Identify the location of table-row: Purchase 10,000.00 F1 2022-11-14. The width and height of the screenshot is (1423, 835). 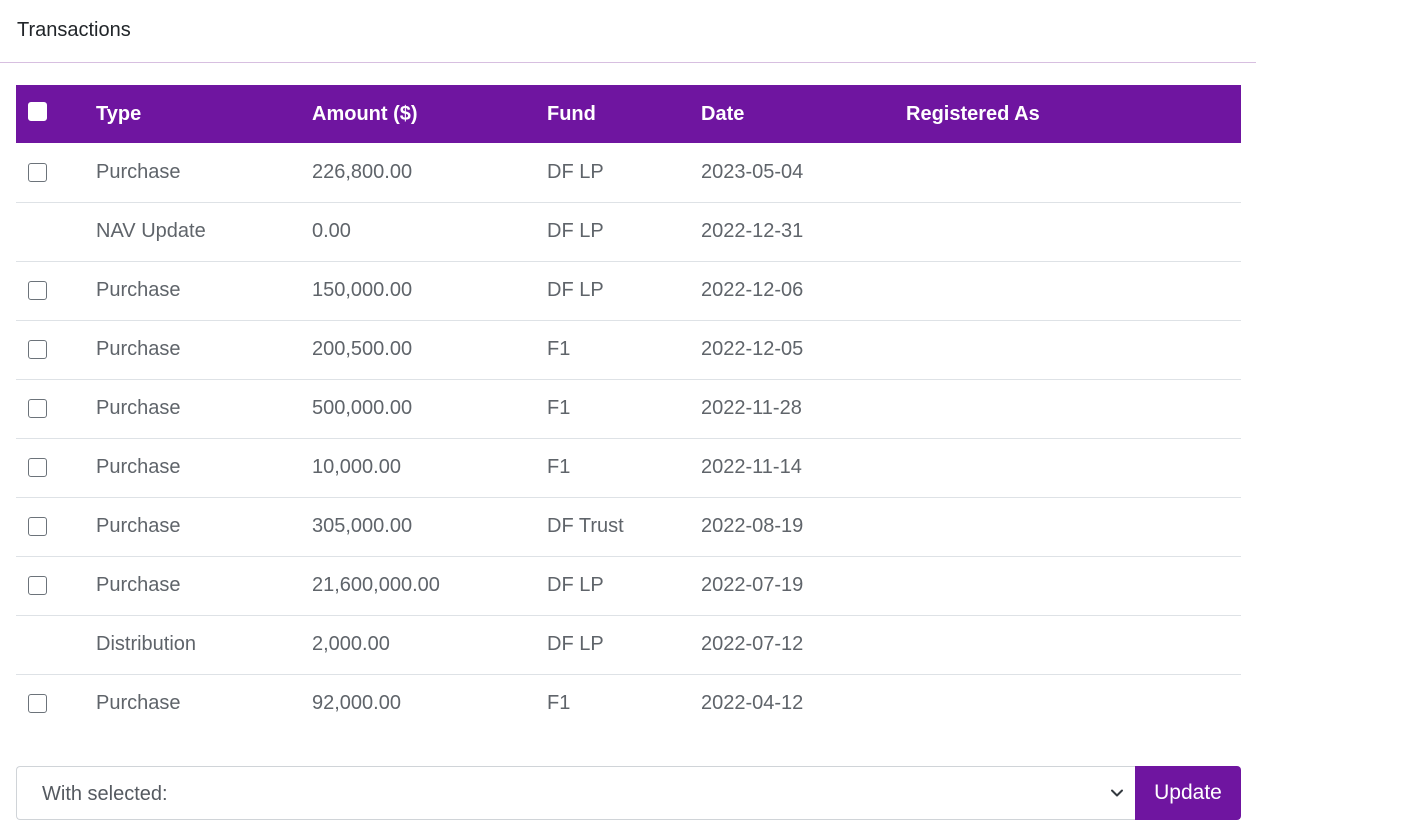
(628, 467).